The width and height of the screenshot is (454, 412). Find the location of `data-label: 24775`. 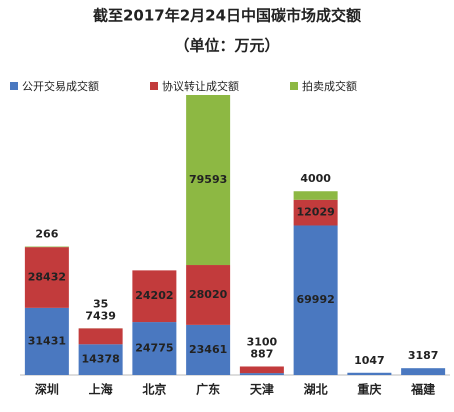

data-label: 24775 is located at coordinates (154, 348).